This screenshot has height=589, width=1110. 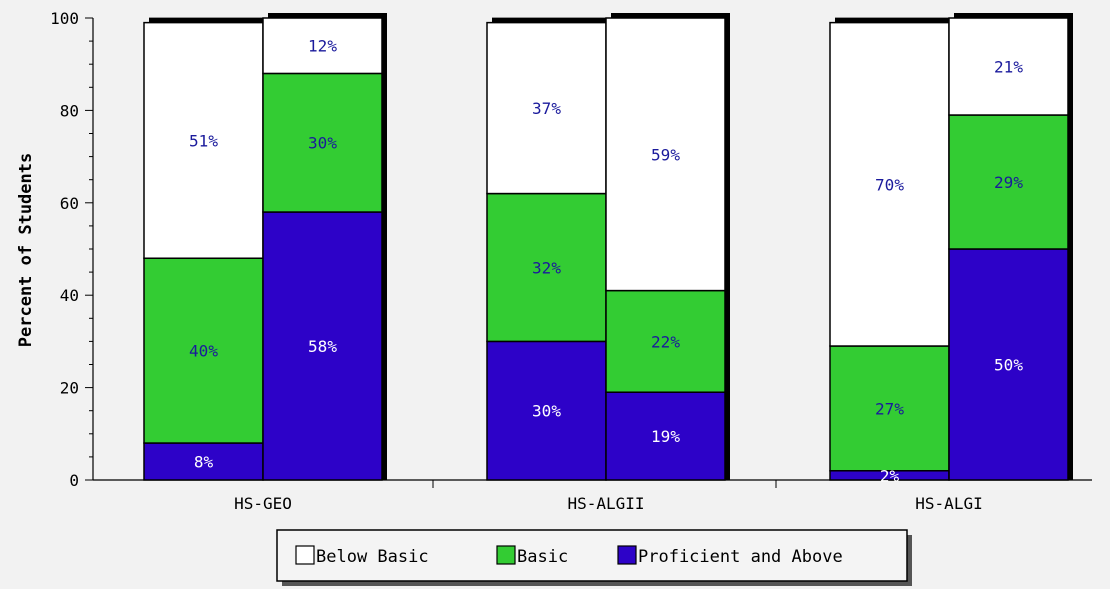 I want to click on x-tick-label: HS-GEO, so click(x=263, y=503).